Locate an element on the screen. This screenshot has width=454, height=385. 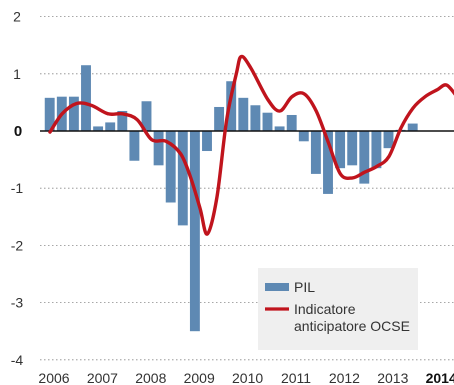
x-tick-label: 2008 is located at coordinates (150, 377).